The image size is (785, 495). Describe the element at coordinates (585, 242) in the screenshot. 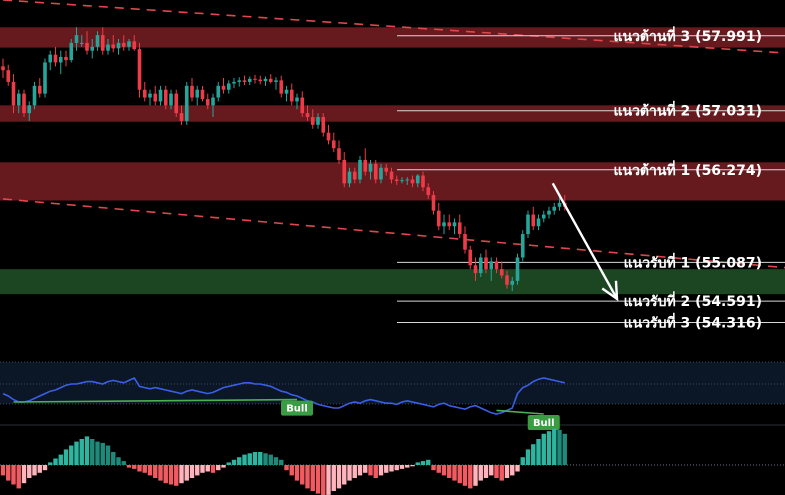

I see `forecast-arrow-layer` at that location.